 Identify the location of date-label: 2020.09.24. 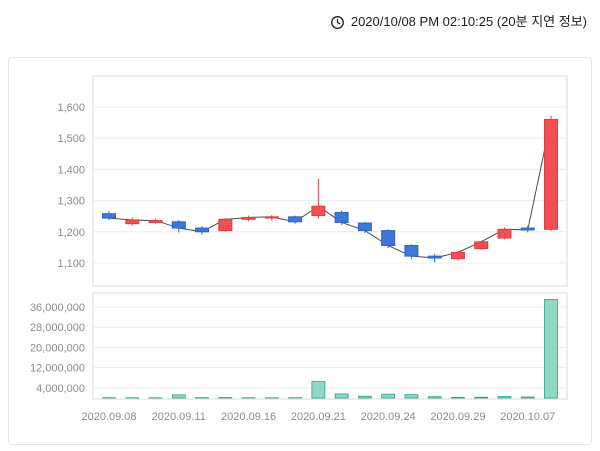
(388, 417).